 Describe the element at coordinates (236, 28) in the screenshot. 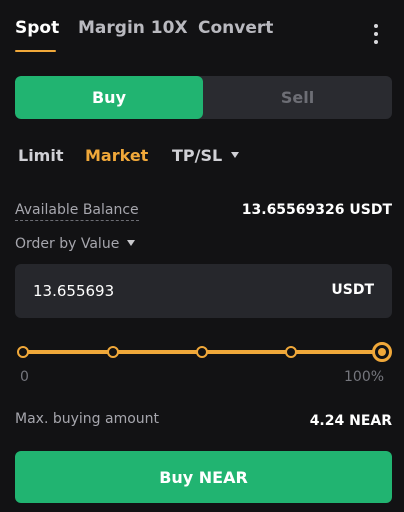

I see `tab-convert: Convert` at that location.